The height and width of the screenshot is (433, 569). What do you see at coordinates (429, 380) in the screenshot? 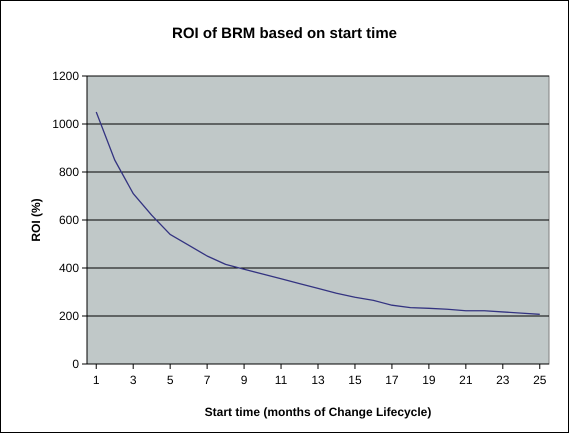
I see `x-tick-label: 19` at bounding box center [429, 380].